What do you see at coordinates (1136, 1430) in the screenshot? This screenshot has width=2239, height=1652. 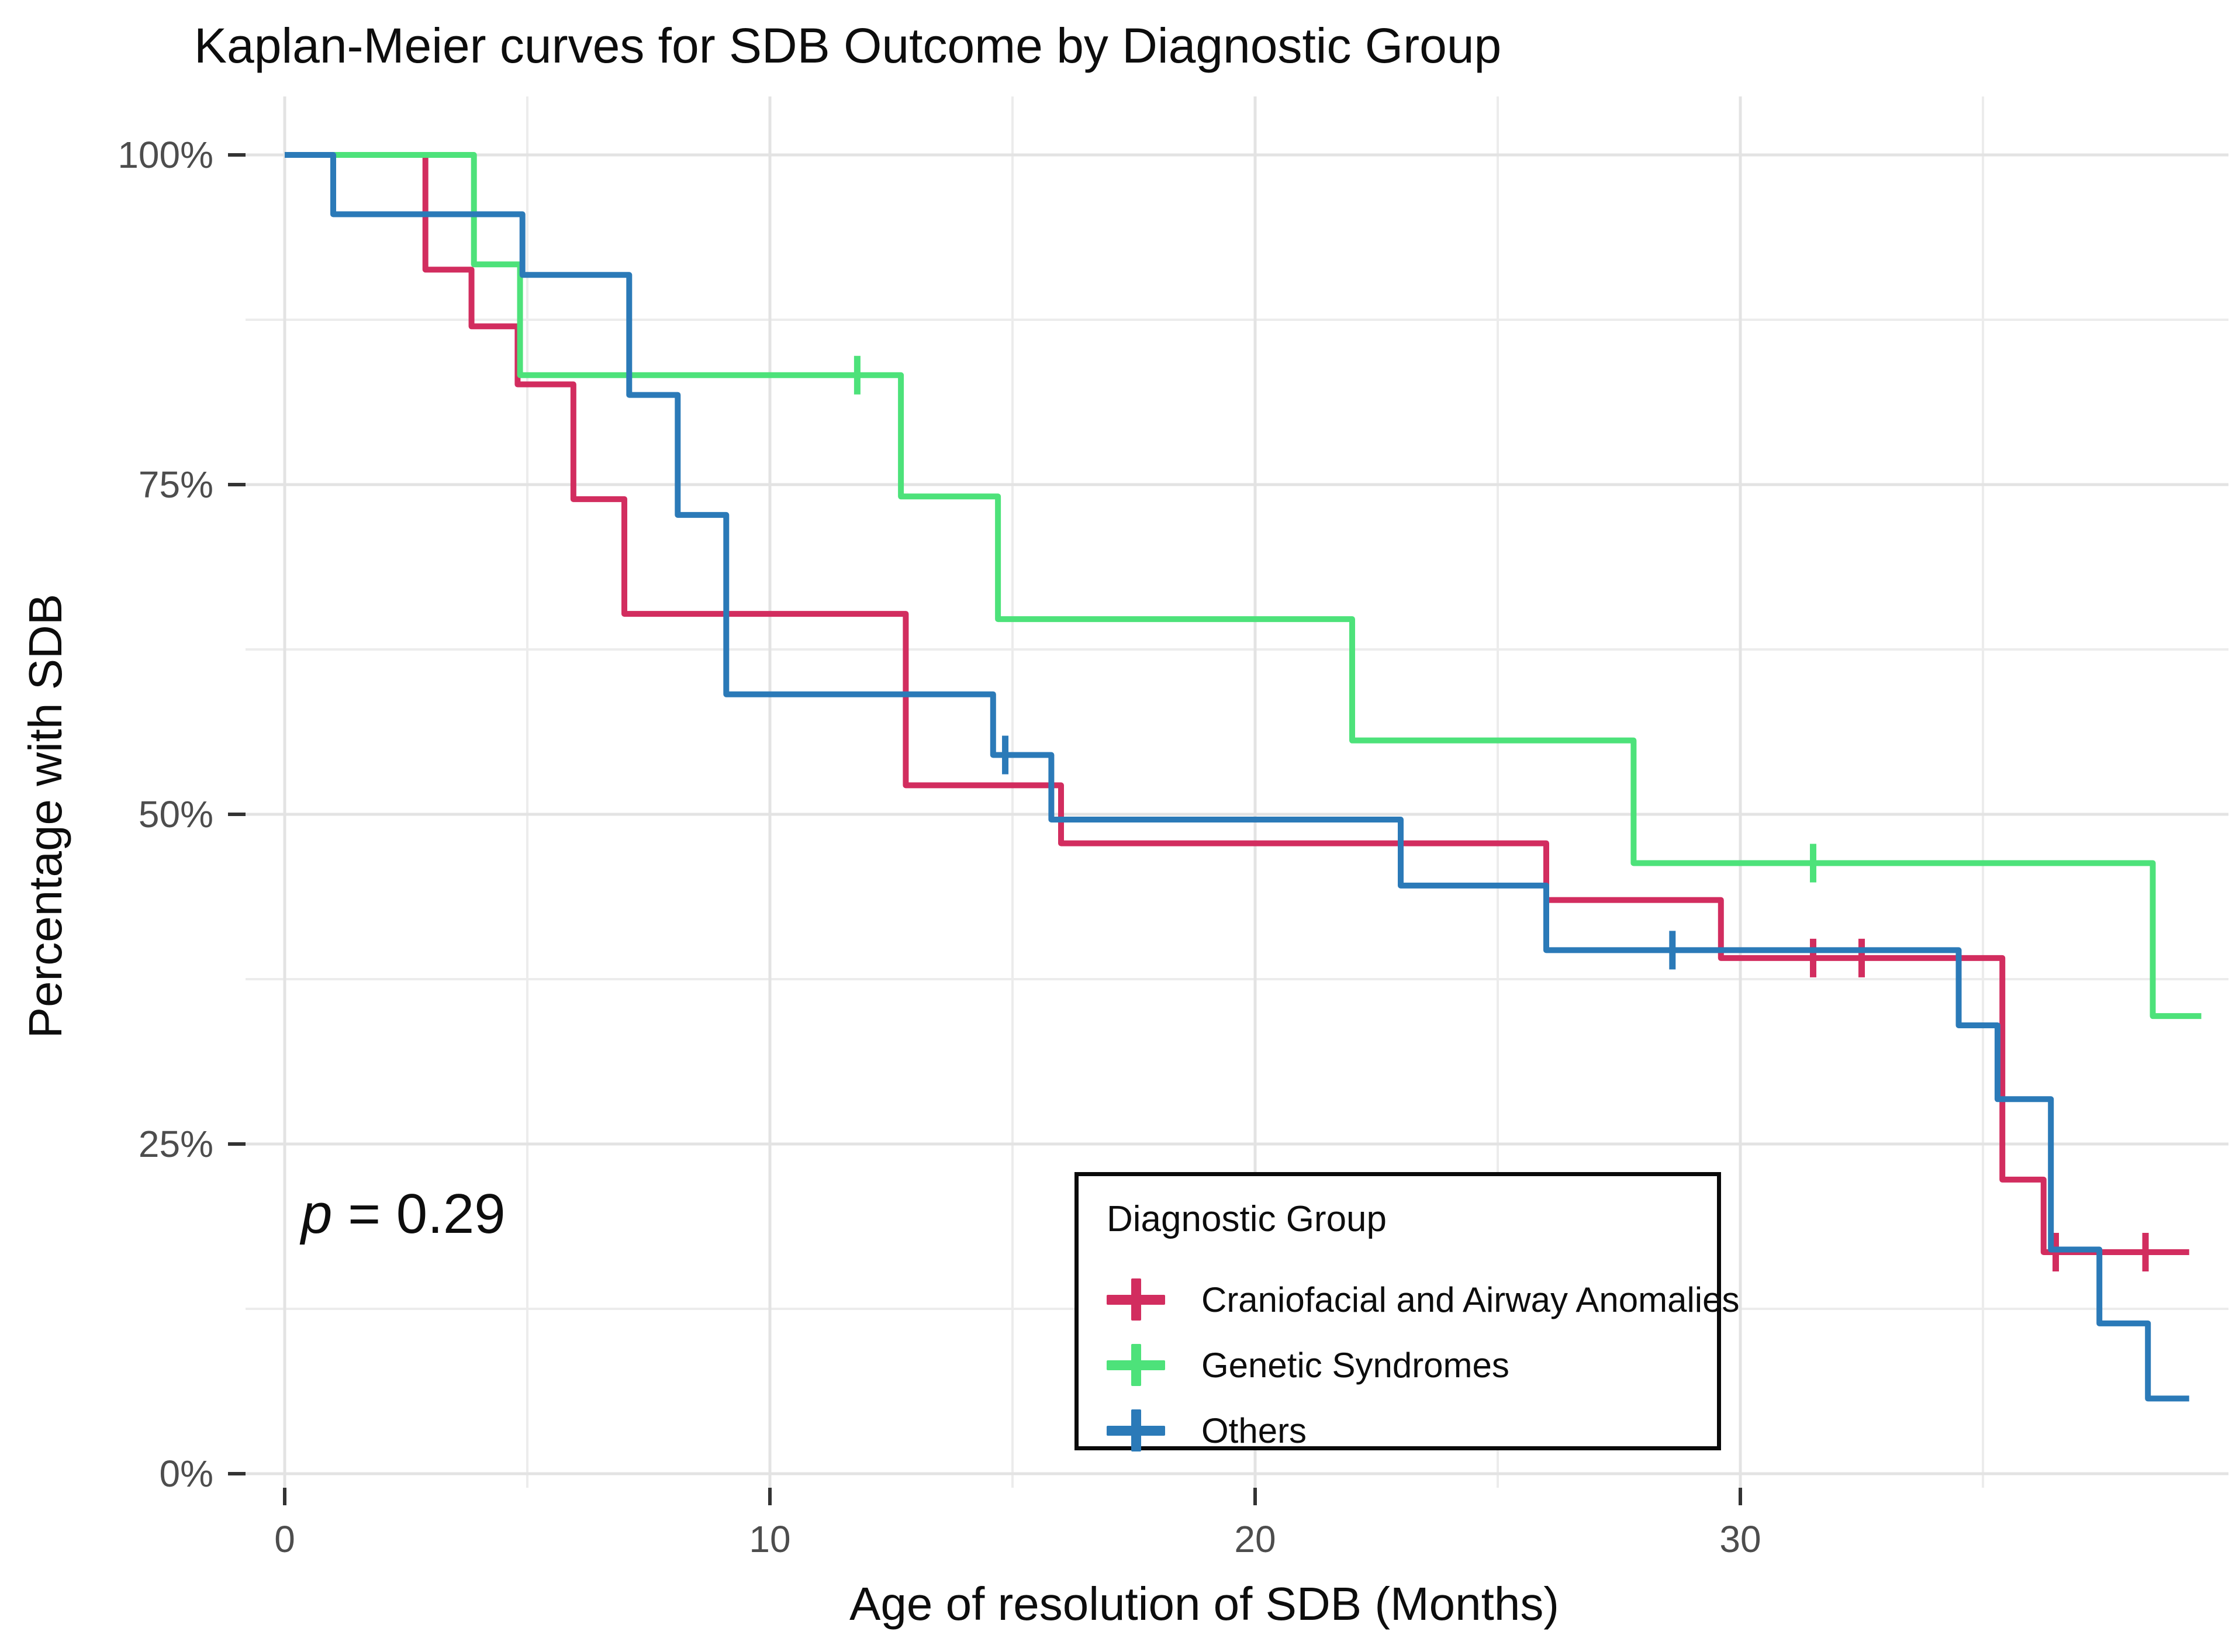 I see `others-key-icon` at bounding box center [1136, 1430].